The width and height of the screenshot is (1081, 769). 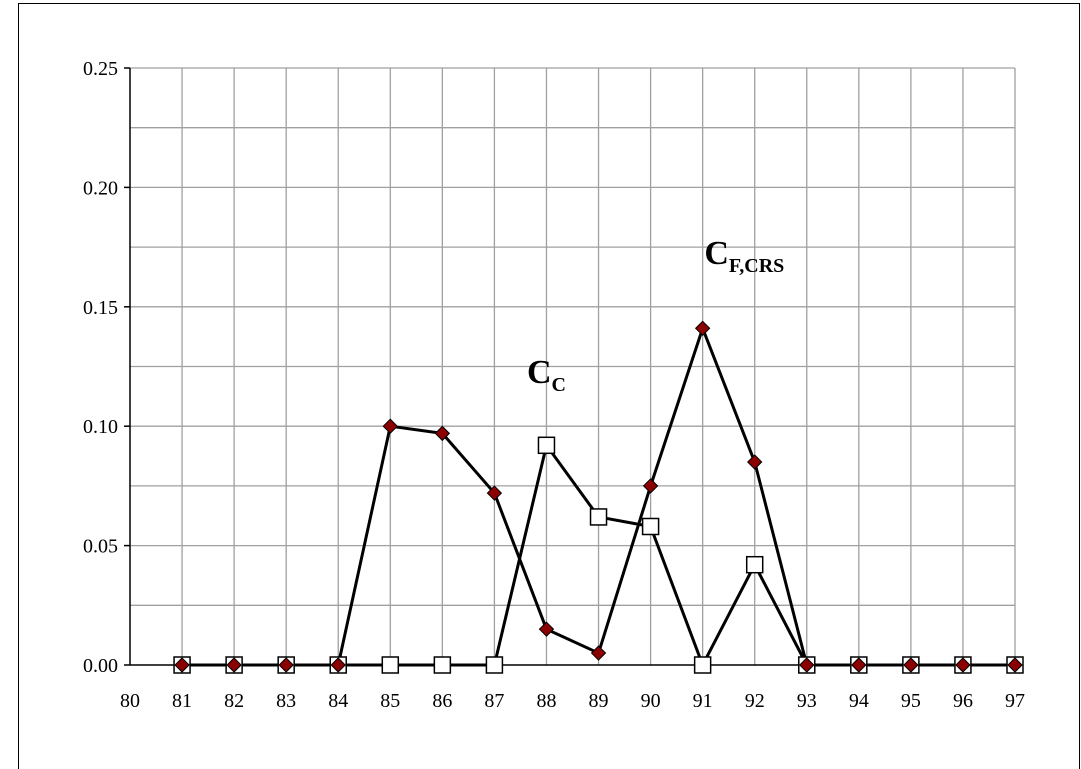 I want to click on x-tick-labels: 80 81 82 83 84 85 86 87 88 89 90 91 92 93 94 95 96 97, so click(x=572, y=701).